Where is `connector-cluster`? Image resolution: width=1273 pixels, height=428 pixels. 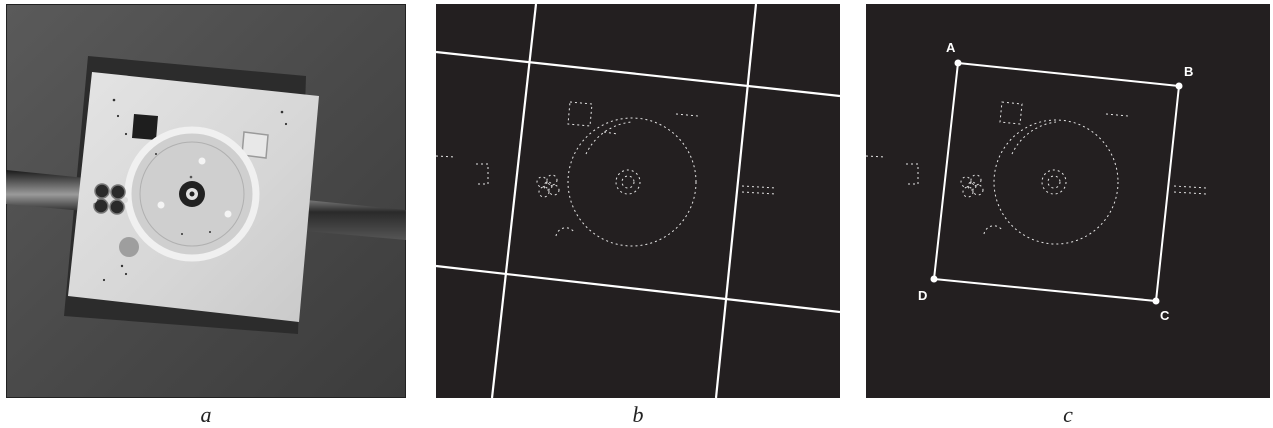
connector-cluster is located at coordinates (109, 199).